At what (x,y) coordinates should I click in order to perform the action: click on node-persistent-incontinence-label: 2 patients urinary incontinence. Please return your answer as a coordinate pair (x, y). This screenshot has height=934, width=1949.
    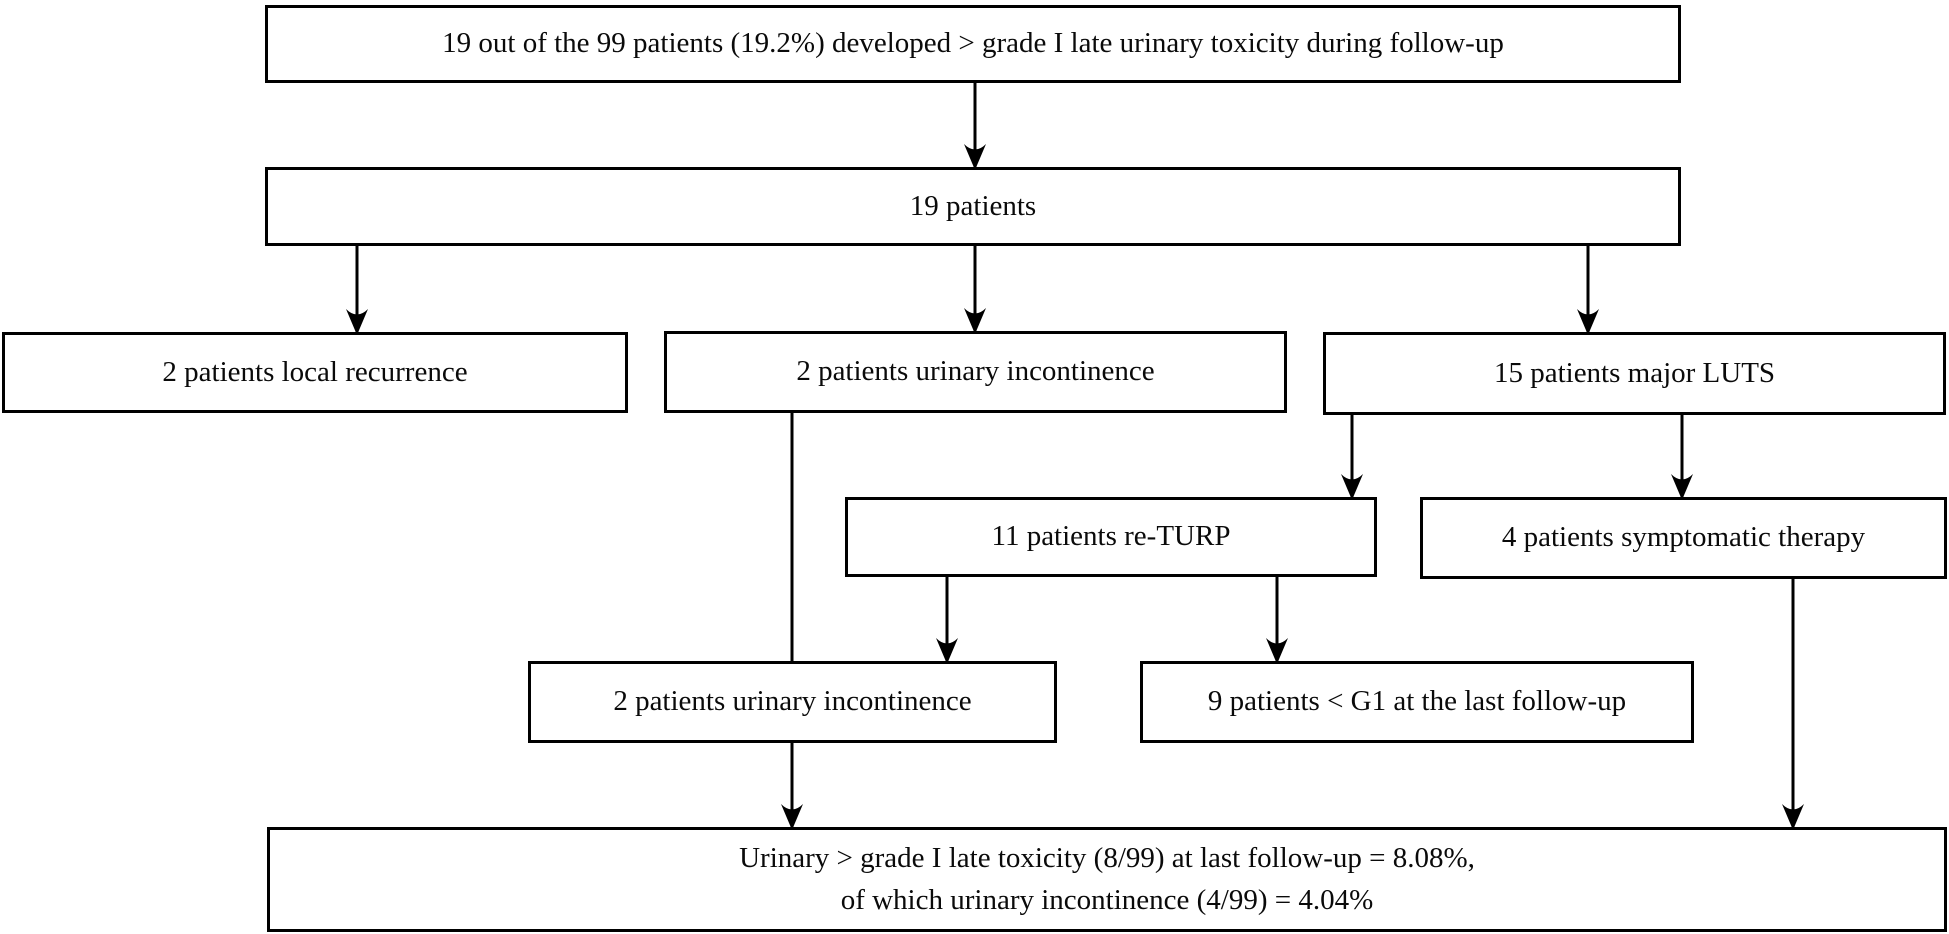
    Looking at the image, I should click on (792, 701).